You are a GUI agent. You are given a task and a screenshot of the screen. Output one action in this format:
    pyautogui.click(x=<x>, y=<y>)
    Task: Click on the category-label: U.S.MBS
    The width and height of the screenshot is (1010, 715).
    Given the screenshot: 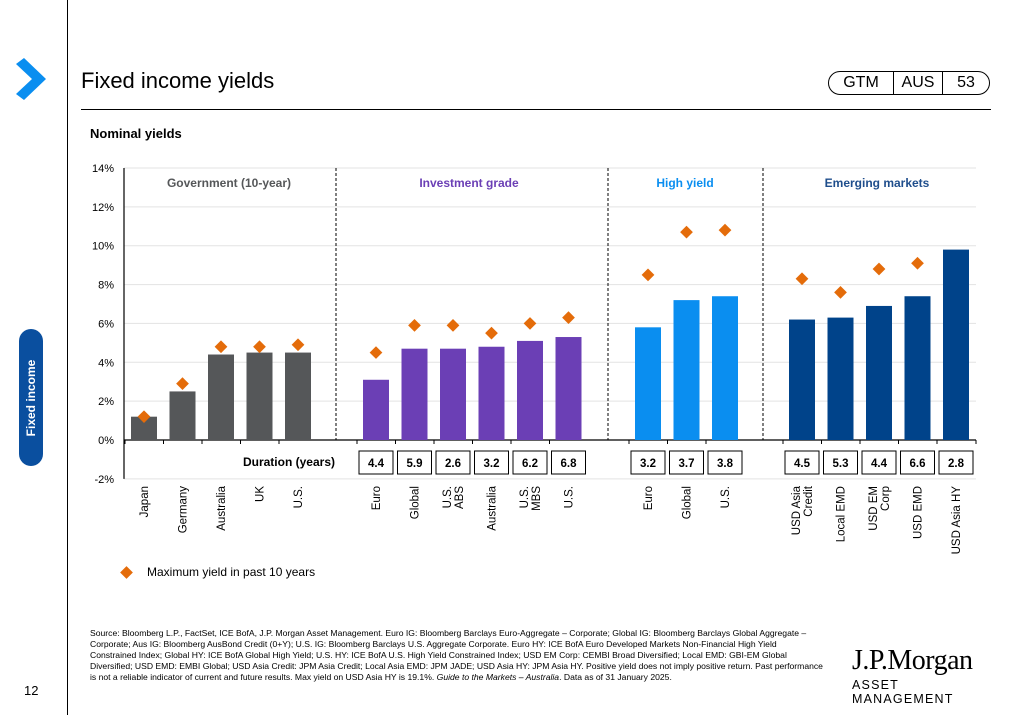 What is the action you would take?
    pyautogui.click(x=531, y=498)
    